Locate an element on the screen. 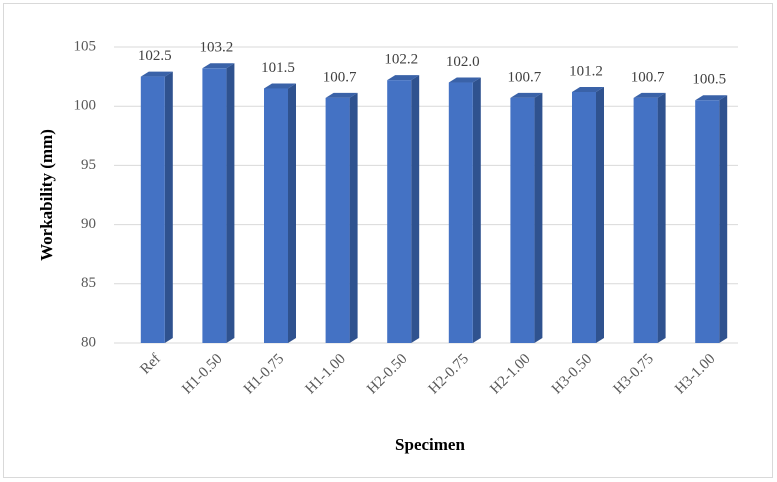  value-label: 100.5 is located at coordinates (709, 80).